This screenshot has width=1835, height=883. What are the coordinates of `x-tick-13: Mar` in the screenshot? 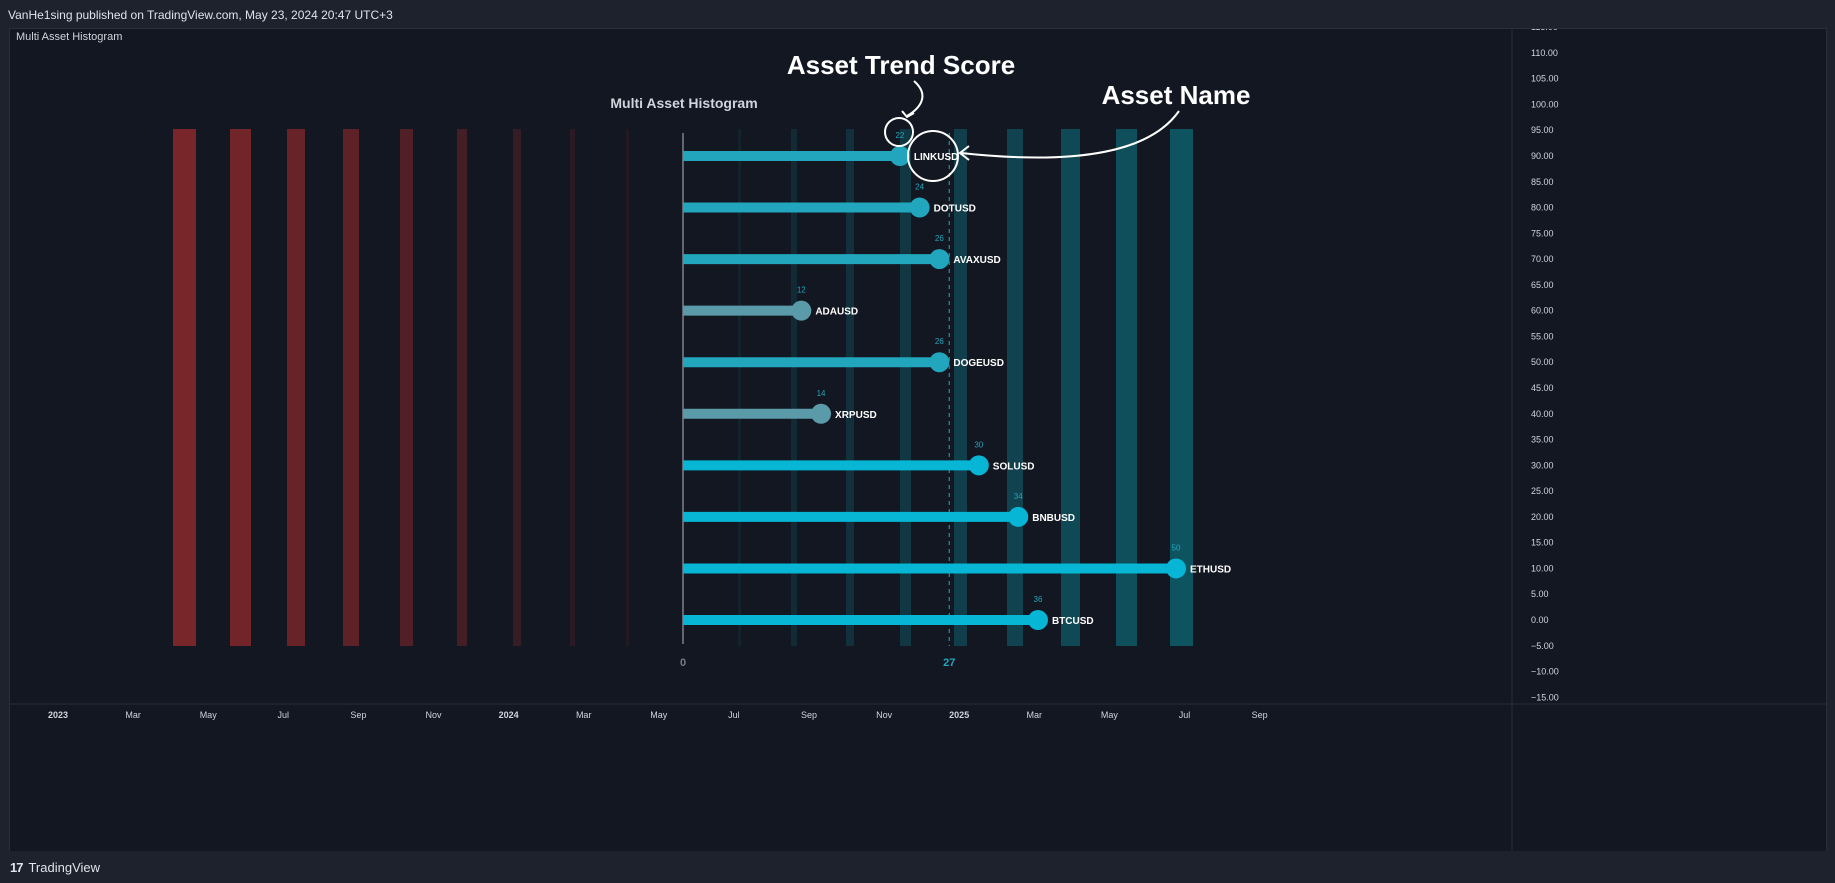 It's located at (1035, 715).